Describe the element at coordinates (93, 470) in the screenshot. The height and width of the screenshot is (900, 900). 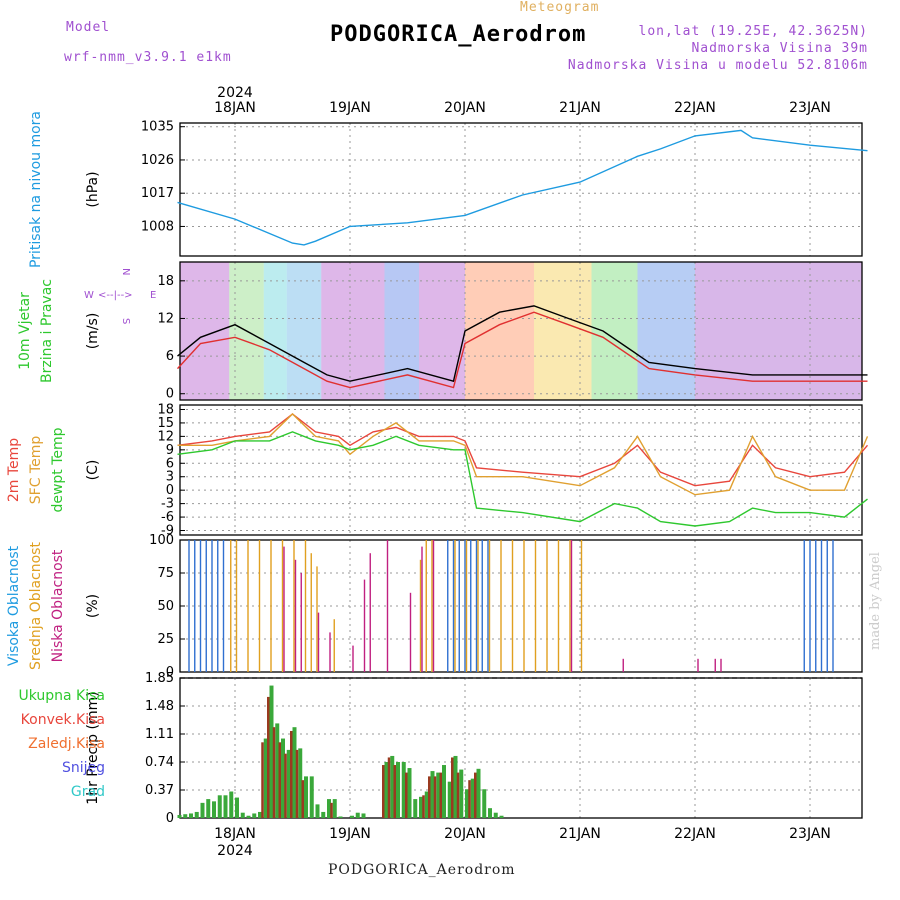
I see `y-axis-label: (C)` at that location.